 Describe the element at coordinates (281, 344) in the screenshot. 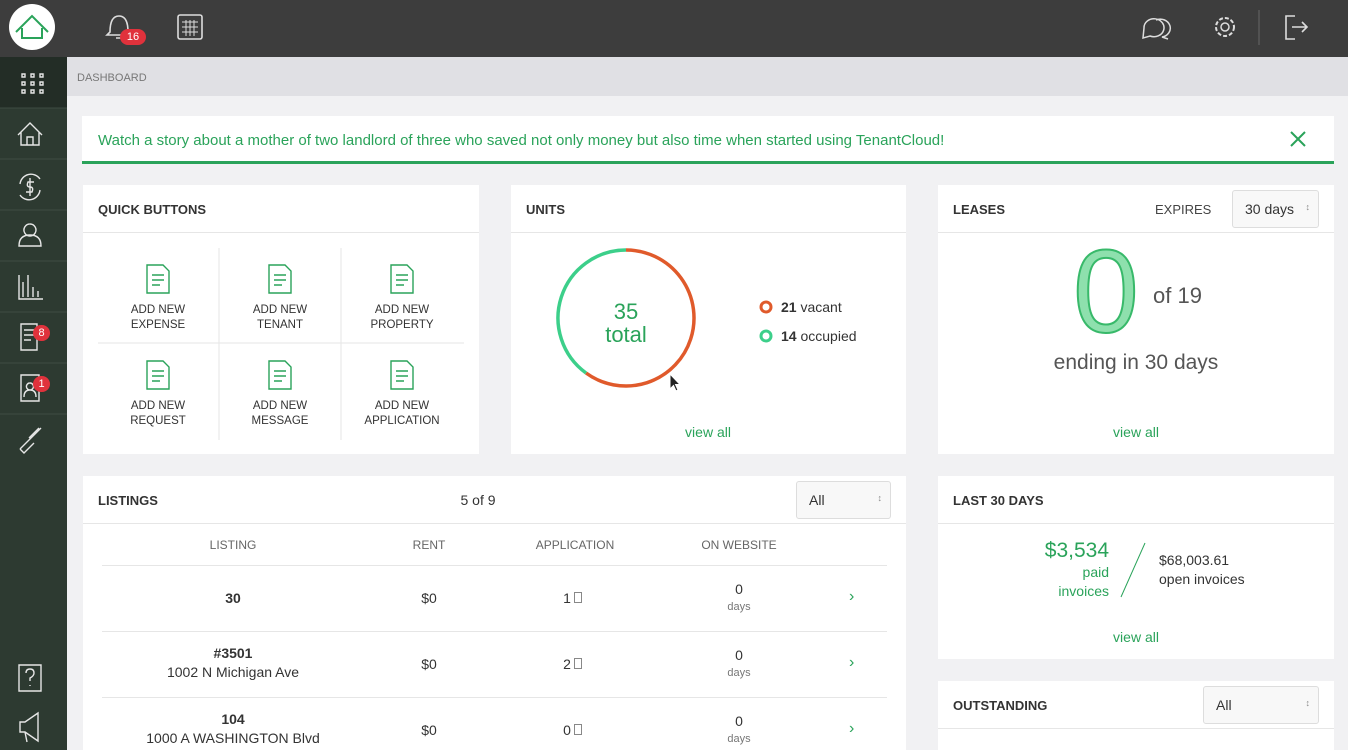

I see `quick-grid` at that location.